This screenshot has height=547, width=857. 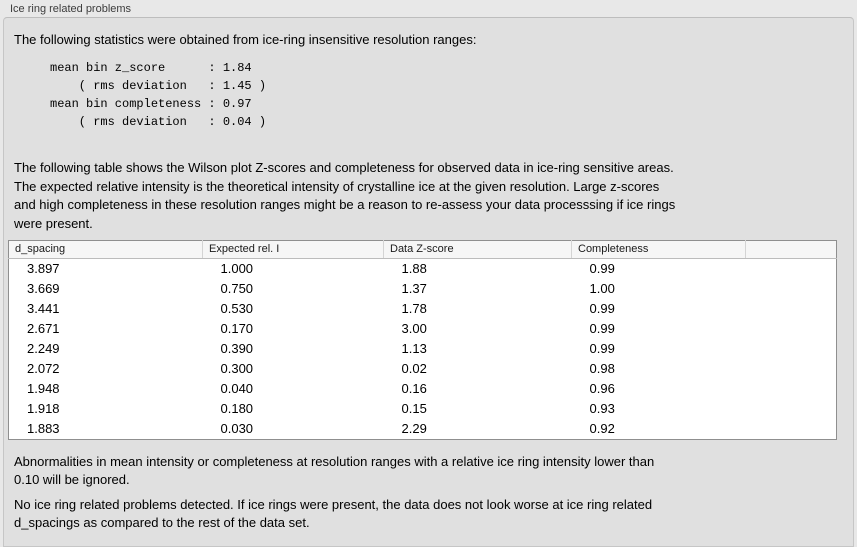 I want to click on table-row: 3.441 0.530 1.78 0.99, so click(x=423, y=309).